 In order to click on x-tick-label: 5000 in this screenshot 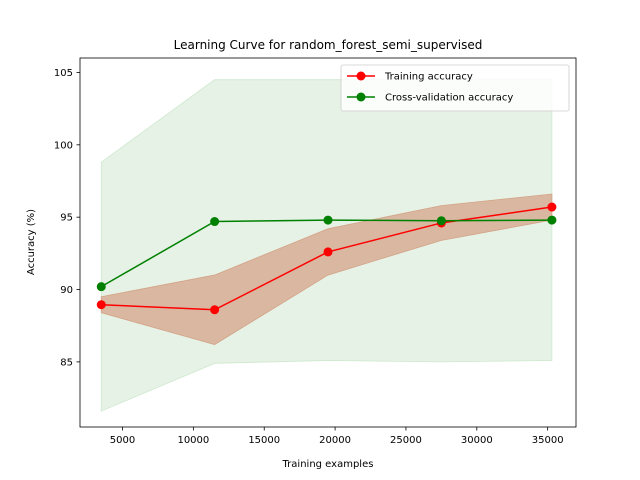, I will do `click(122, 440)`.